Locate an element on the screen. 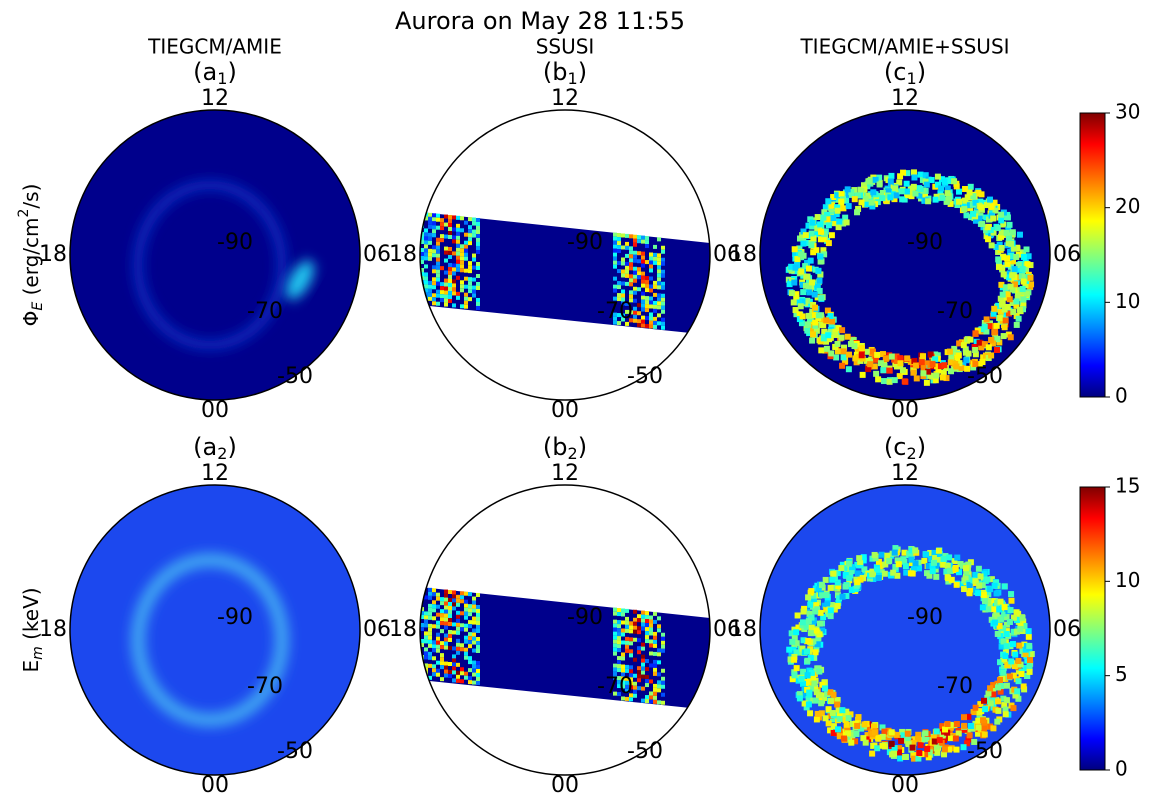 This screenshot has width=1156, height=800. background is located at coordinates (215, 630).